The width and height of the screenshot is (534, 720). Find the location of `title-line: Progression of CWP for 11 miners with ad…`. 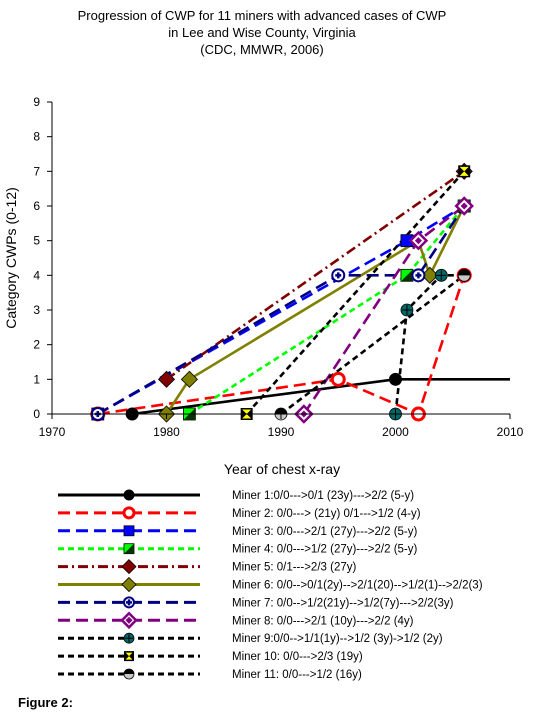

title-line: Progression of CWP for 11 miners with ad… is located at coordinates (262, 15).